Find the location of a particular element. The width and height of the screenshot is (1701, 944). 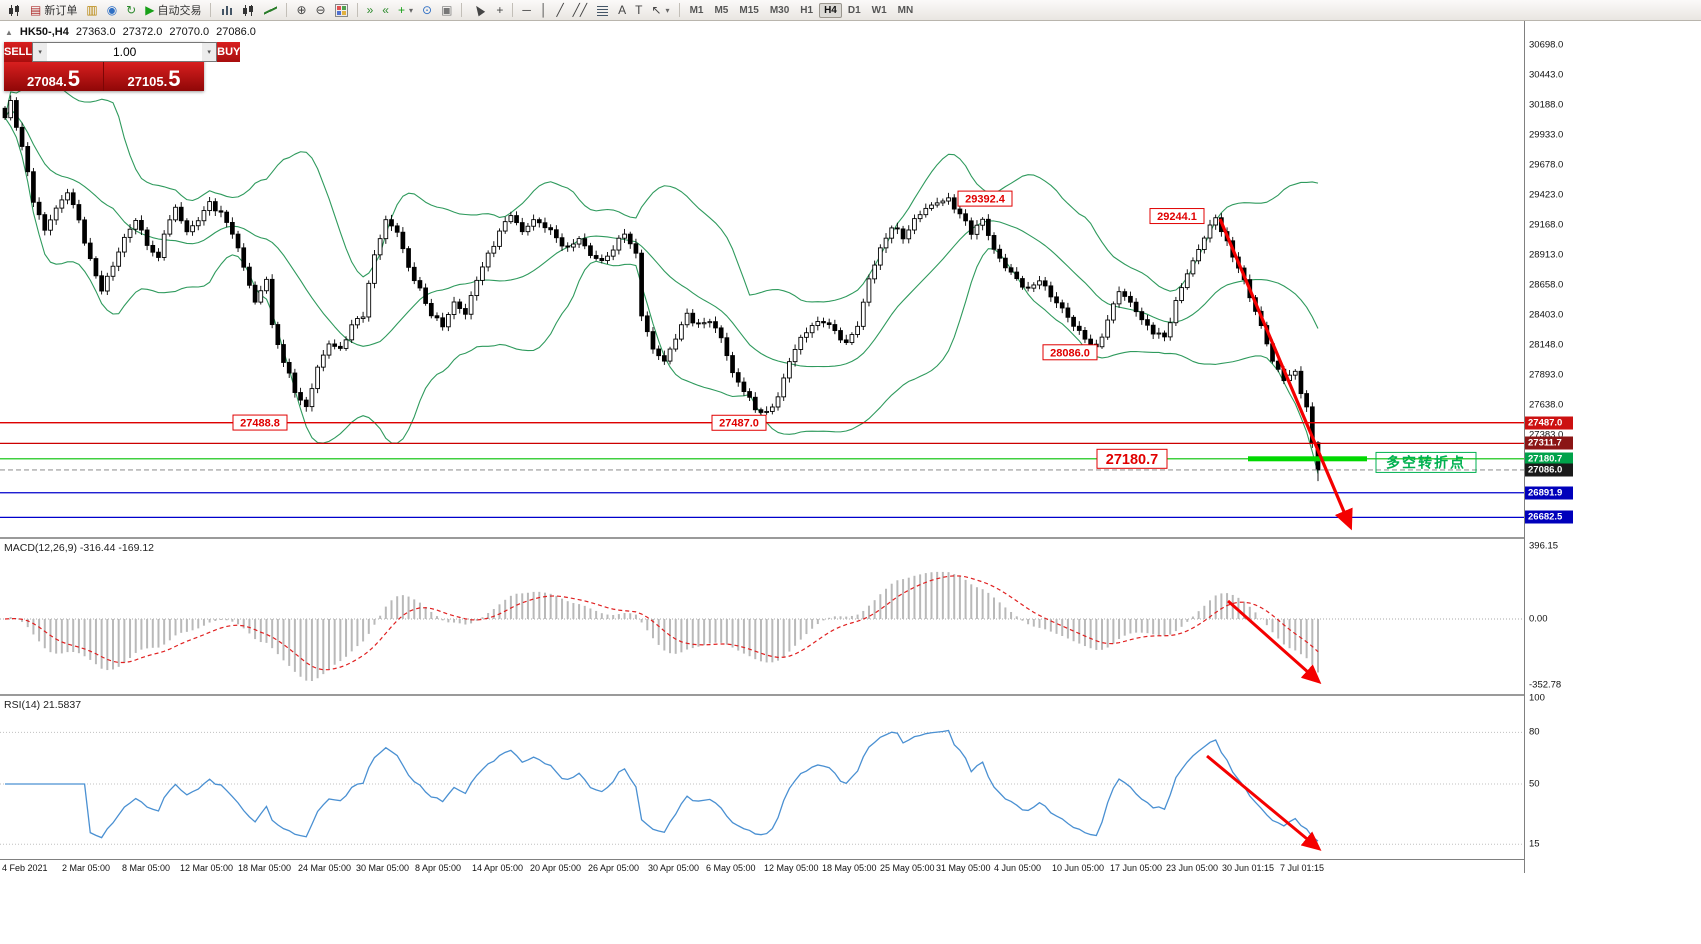

auto-trading-button: ▶ 自动交易 is located at coordinates (173, 10).